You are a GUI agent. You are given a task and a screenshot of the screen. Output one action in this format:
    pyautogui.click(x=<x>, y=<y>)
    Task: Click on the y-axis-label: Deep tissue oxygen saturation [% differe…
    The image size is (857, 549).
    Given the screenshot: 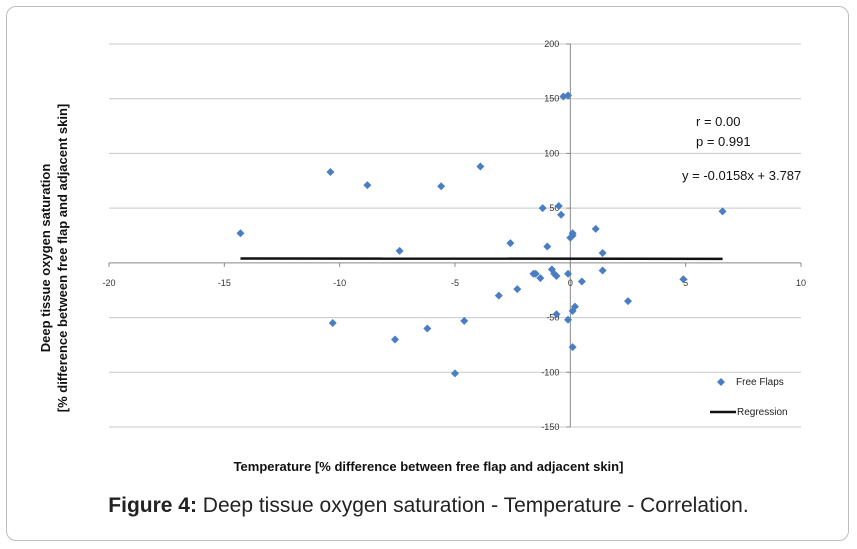 What is the action you would take?
    pyautogui.click(x=54, y=258)
    